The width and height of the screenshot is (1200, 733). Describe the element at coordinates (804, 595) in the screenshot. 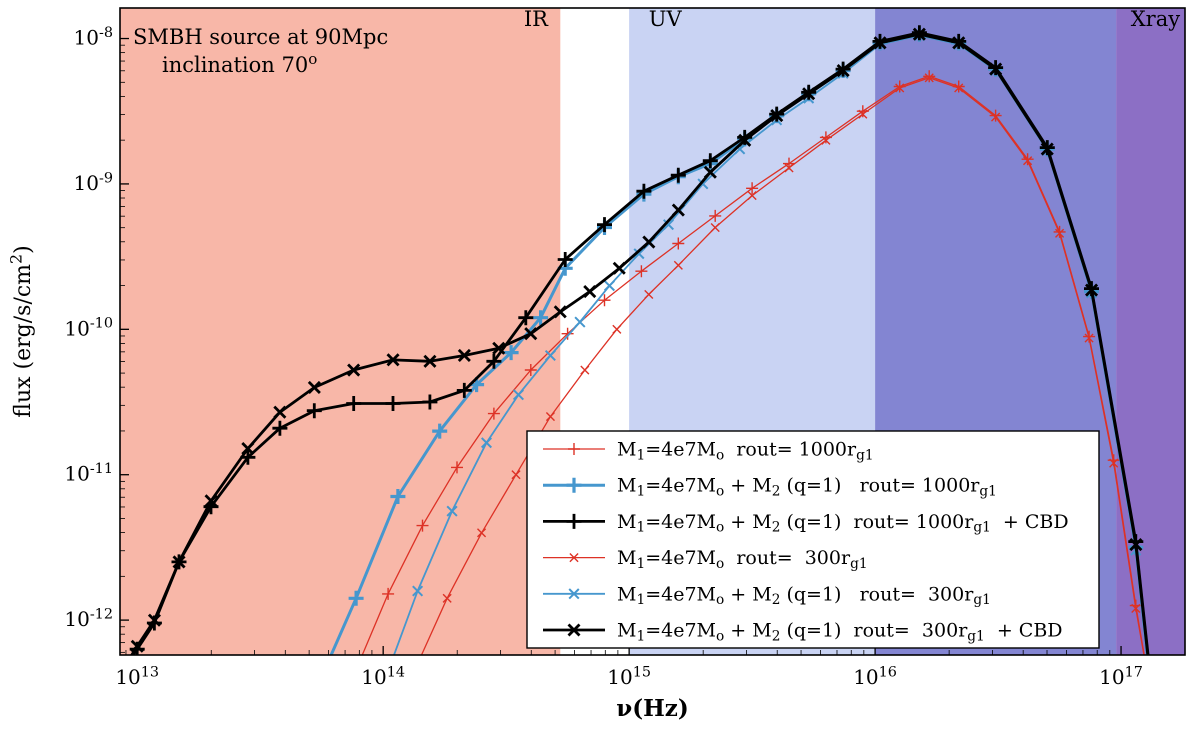

I see `legend-label: M1=4e7Mo + M2 (q=1) rout= 300rg1` at that location.